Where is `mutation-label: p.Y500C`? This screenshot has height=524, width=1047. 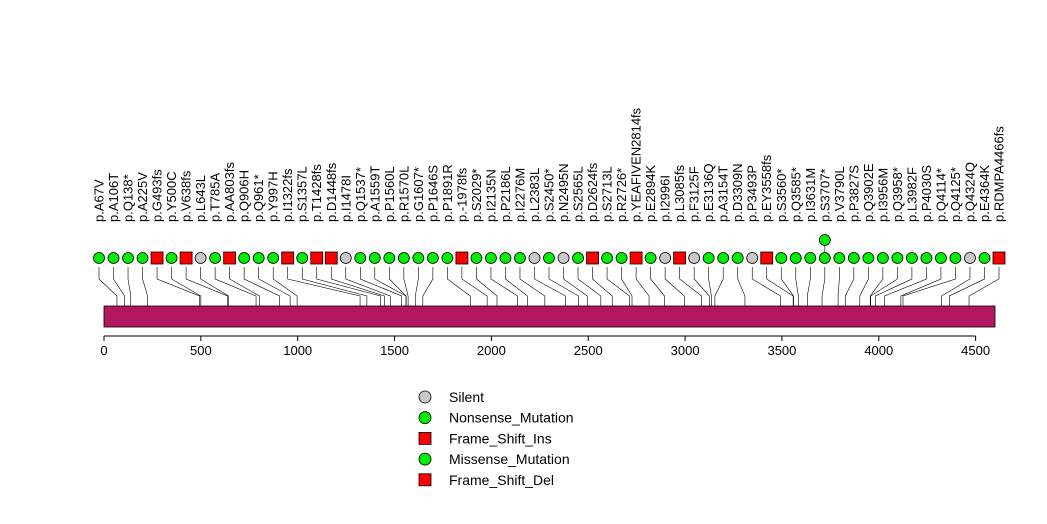 mutation-label: p.Y500C is located at coordinates (171, 196).